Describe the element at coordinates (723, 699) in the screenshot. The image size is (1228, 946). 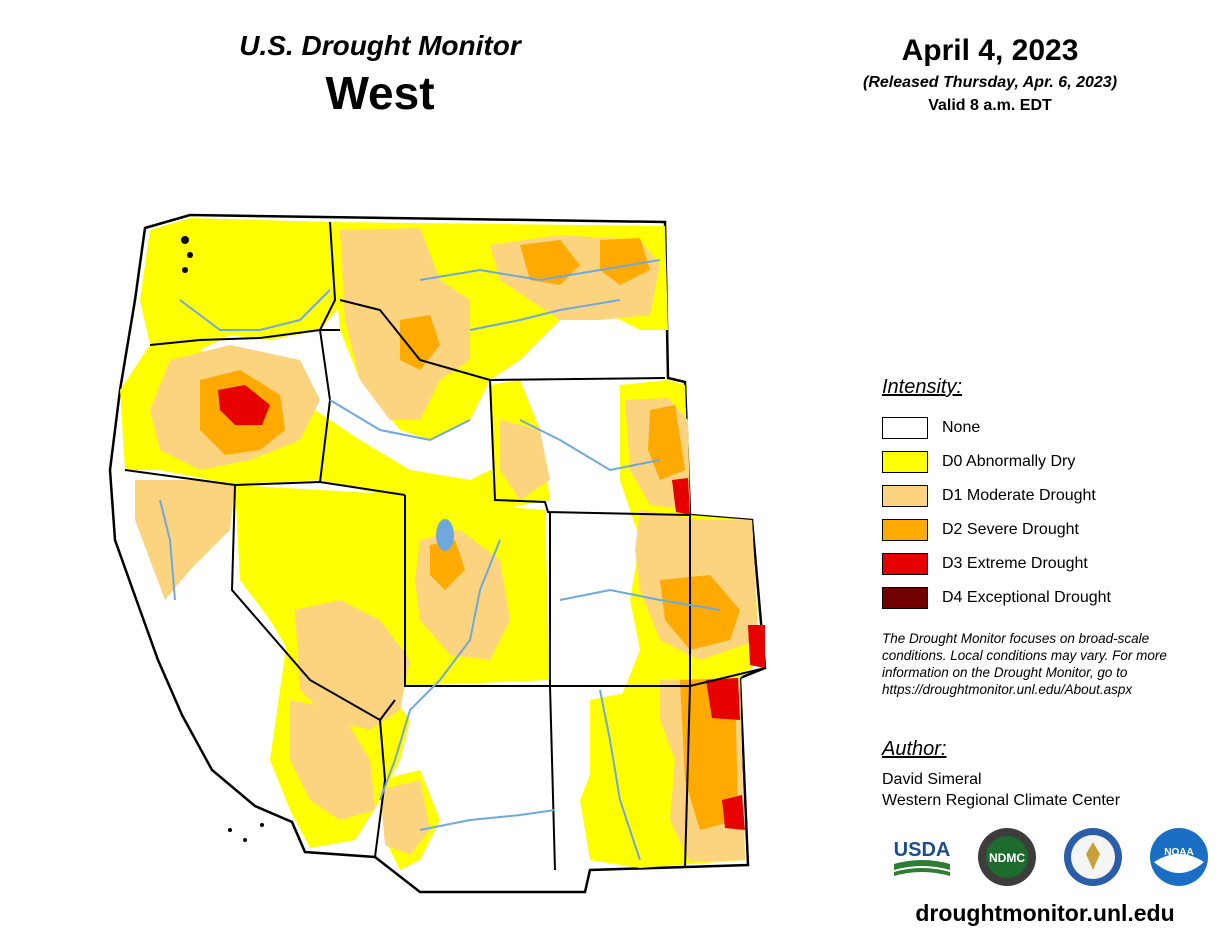
I see `d3-texas-panhandle` at that location.